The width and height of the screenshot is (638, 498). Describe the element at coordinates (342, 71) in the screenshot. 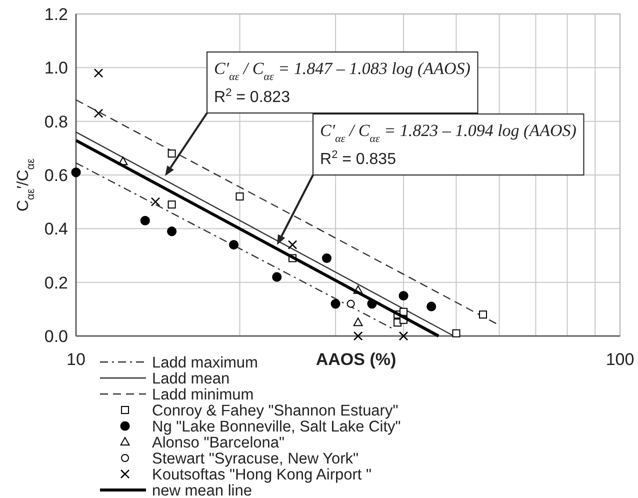

I see `annotation: C′$_{αε}$ / C$_{αε}$ = 1.847 – 1.083 log (AAOS)` at that location.